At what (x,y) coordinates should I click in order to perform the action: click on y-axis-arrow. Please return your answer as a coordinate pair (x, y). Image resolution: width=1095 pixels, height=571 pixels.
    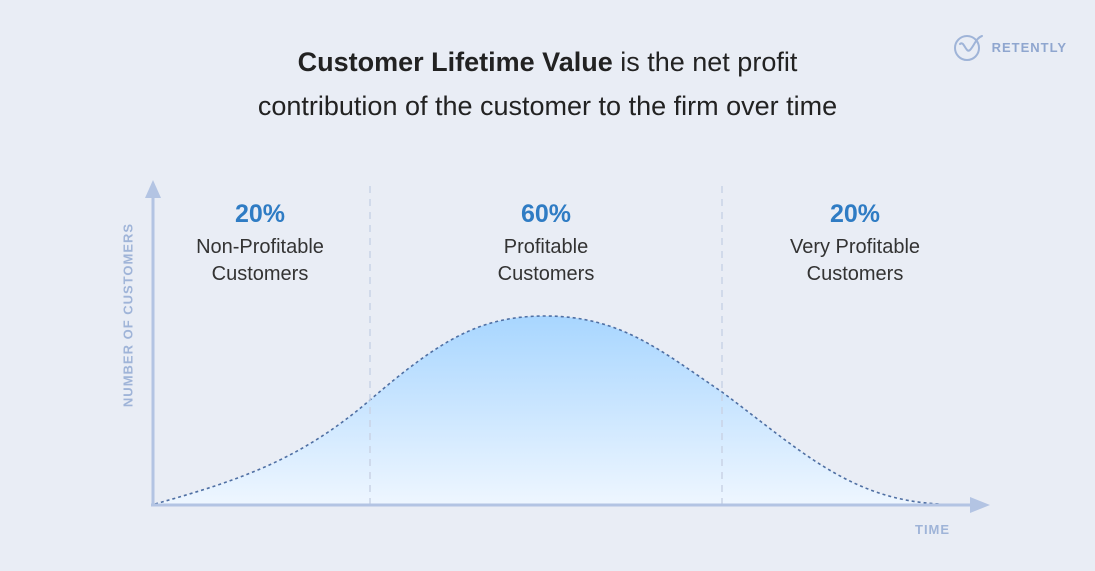
    Looking at the image, I should click on (153, 189).